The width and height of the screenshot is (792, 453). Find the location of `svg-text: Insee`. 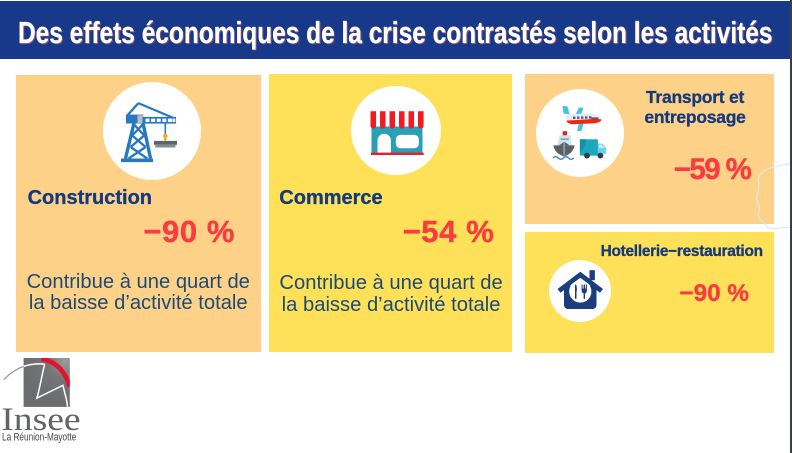

svg-text: Insee is located at coordinates (40, 418).